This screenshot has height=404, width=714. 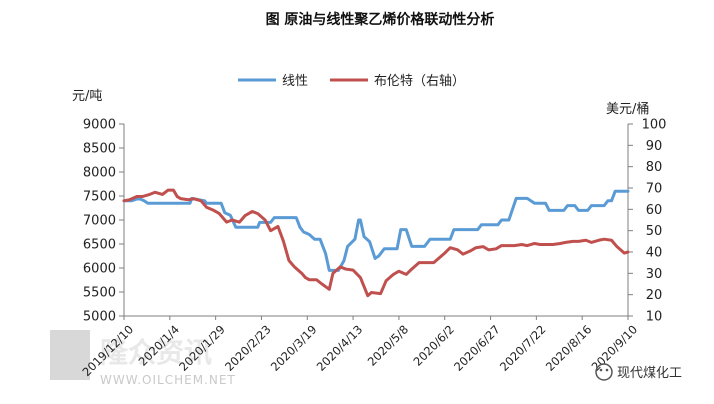 What do you see at coordinates (99, 149) in the screenshot?
I see `y-left-tick-label: 8500` at bounding box center [99, 149].